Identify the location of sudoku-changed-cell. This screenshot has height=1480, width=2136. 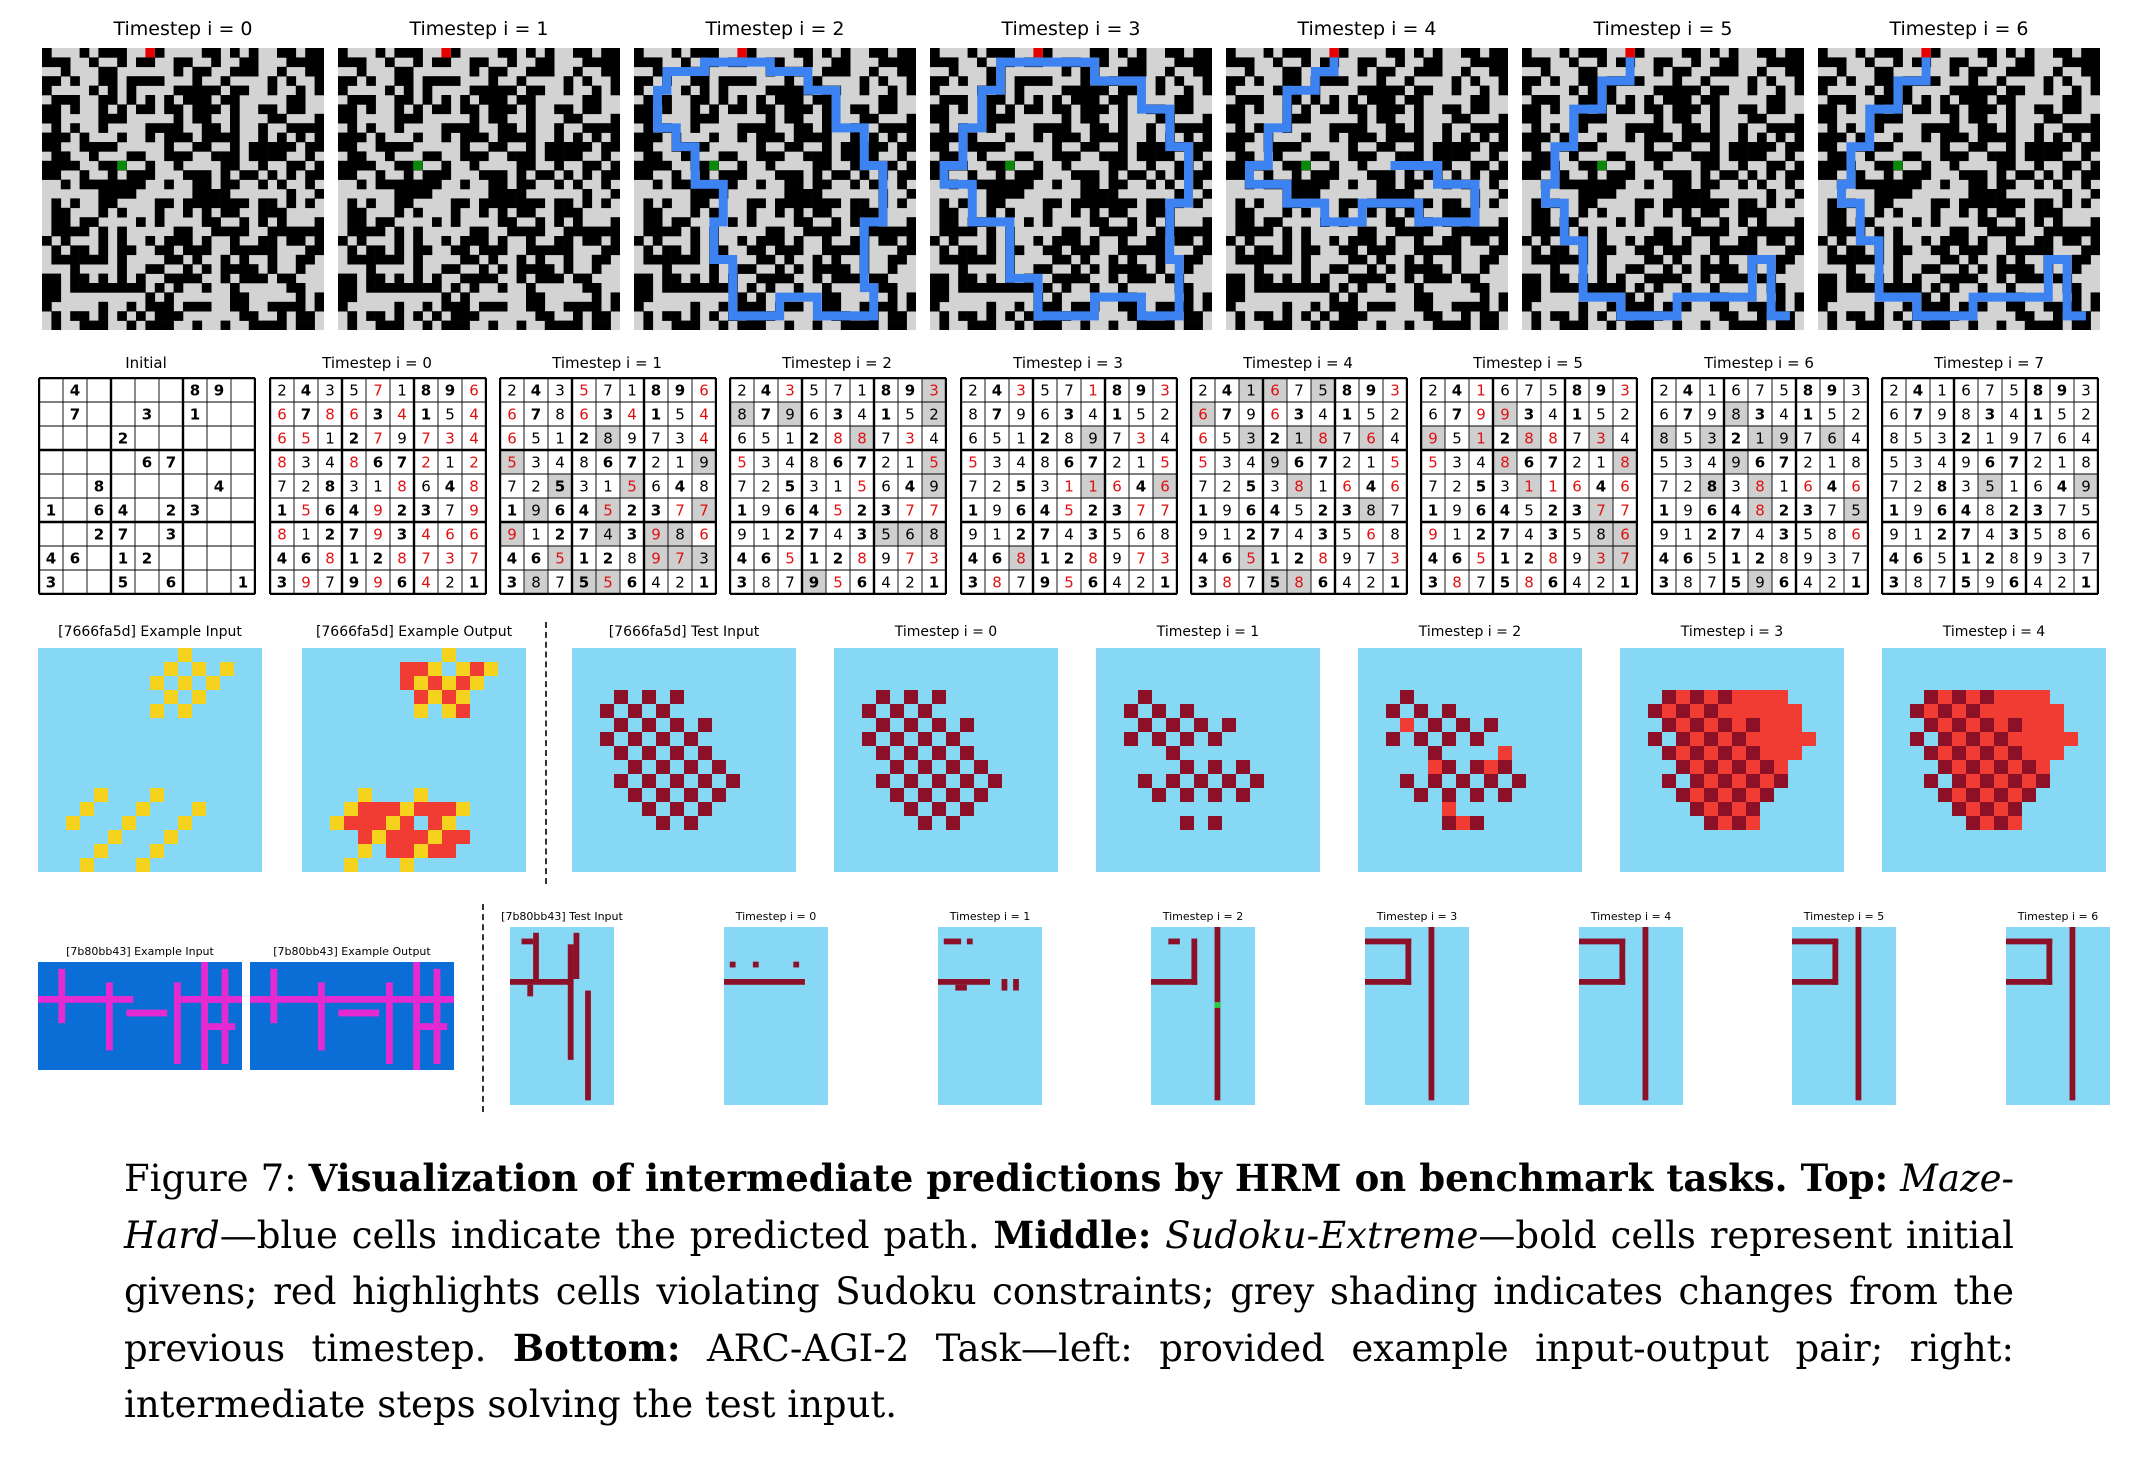
(1275, 462).